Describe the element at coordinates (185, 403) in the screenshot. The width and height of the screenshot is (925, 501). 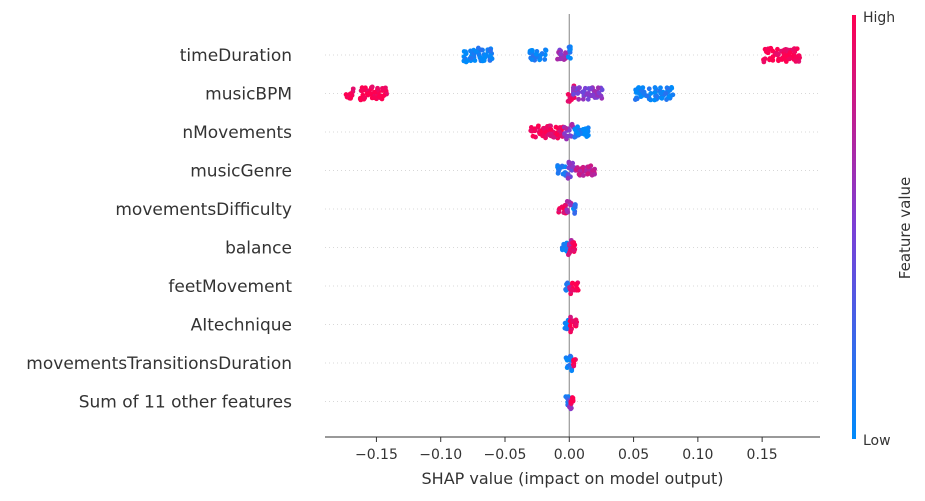
I see `feature-label: Sum of 11 other features` at that location.